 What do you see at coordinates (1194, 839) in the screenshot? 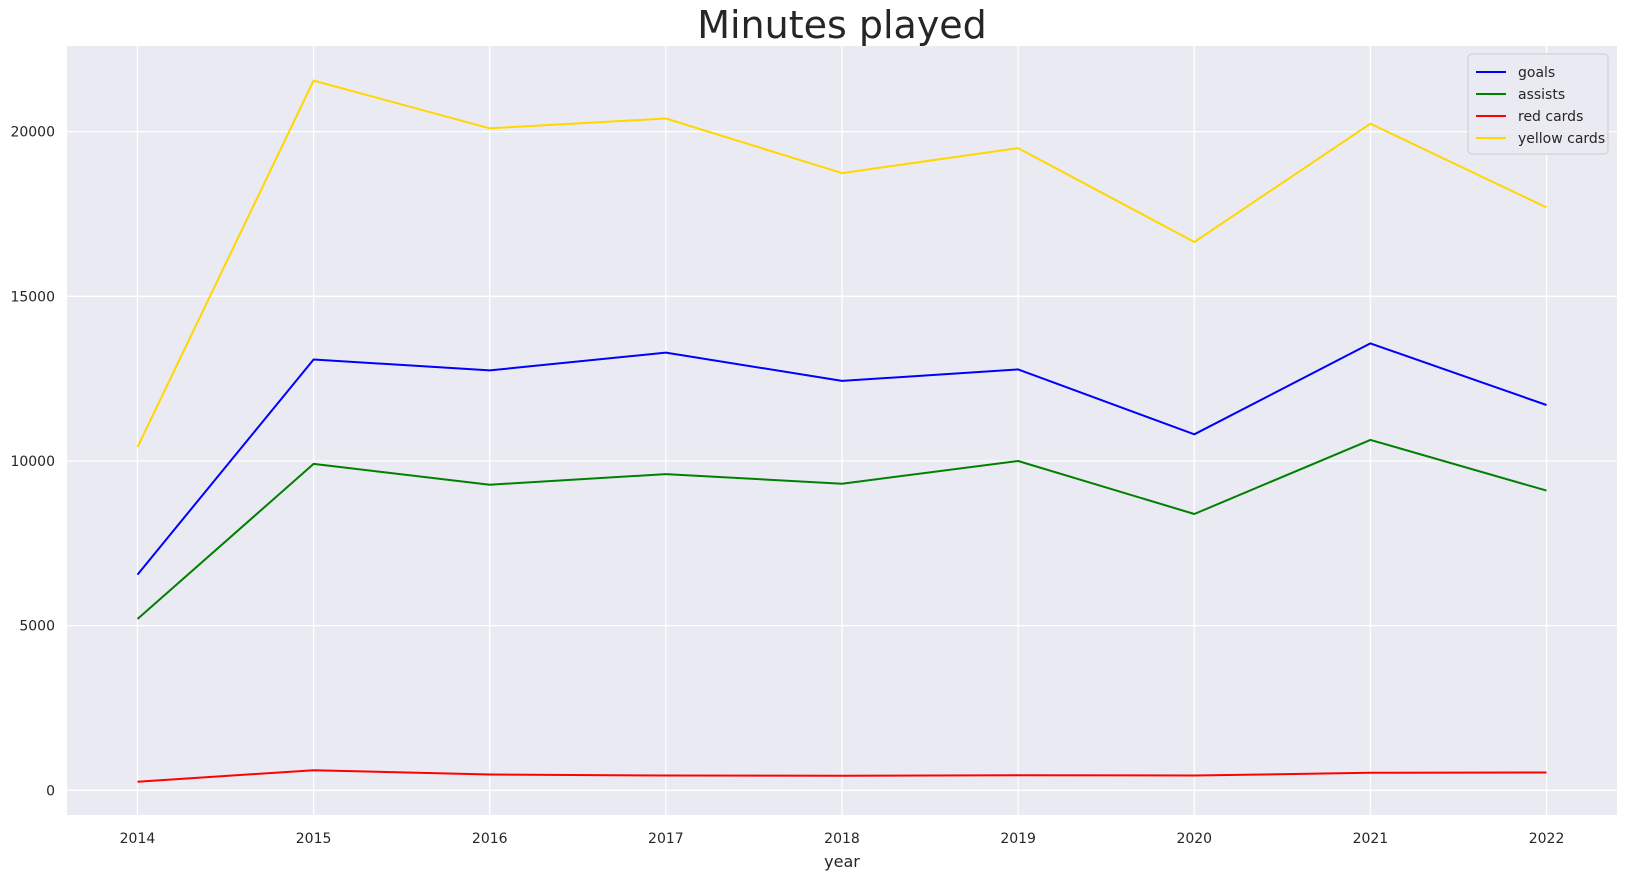
I see `x-tick-label: 2020` at bounding box center [1194, 839].